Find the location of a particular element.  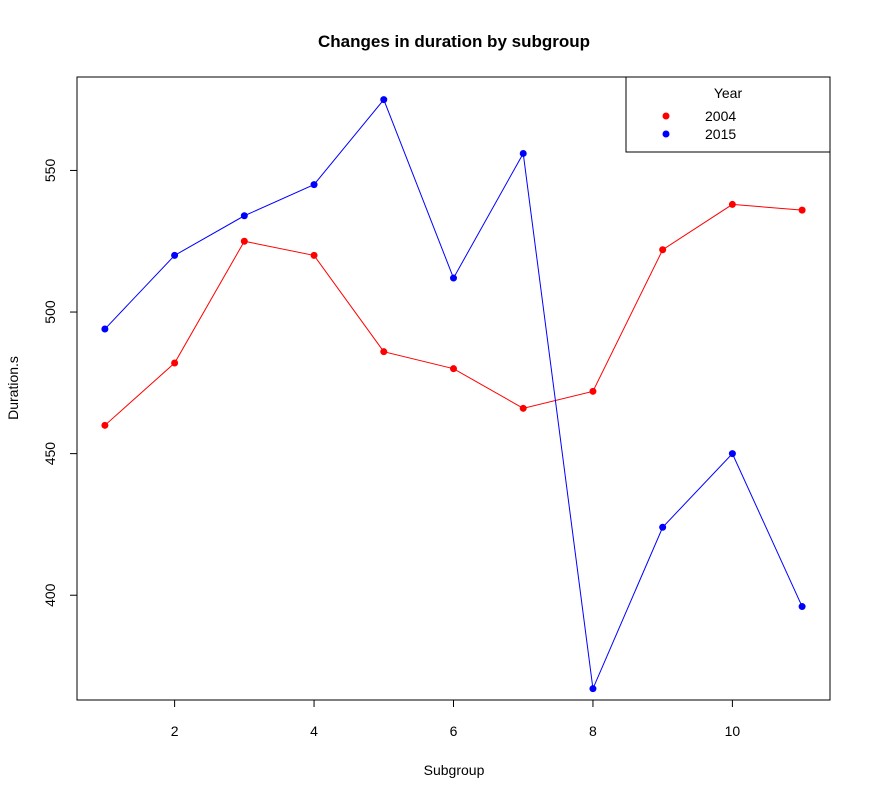

legend: Year 2004 2015 is located at coordinates (728, 114).